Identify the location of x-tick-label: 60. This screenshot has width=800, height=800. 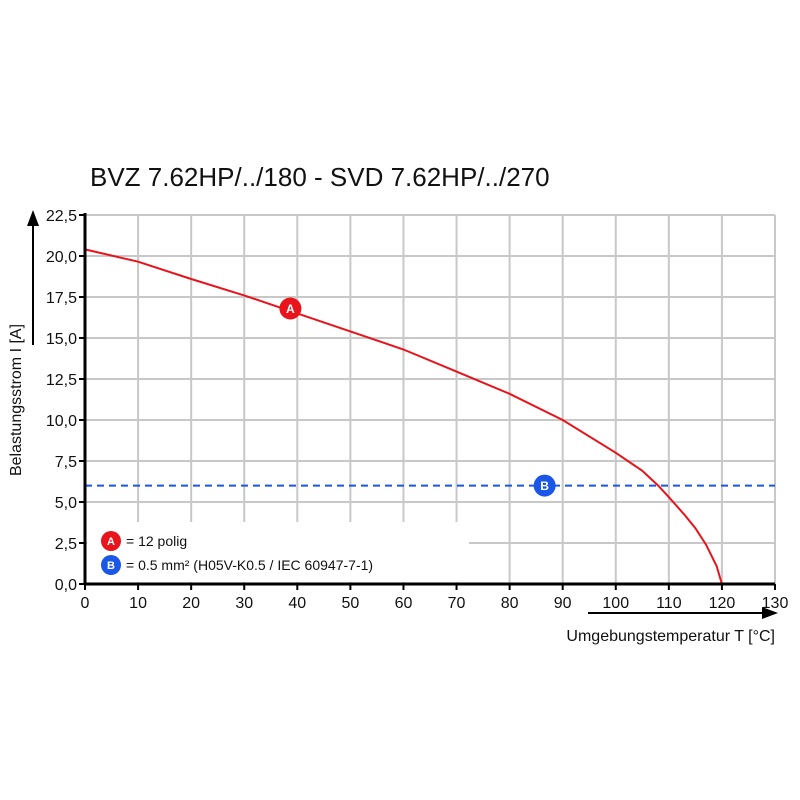
(404, 603).